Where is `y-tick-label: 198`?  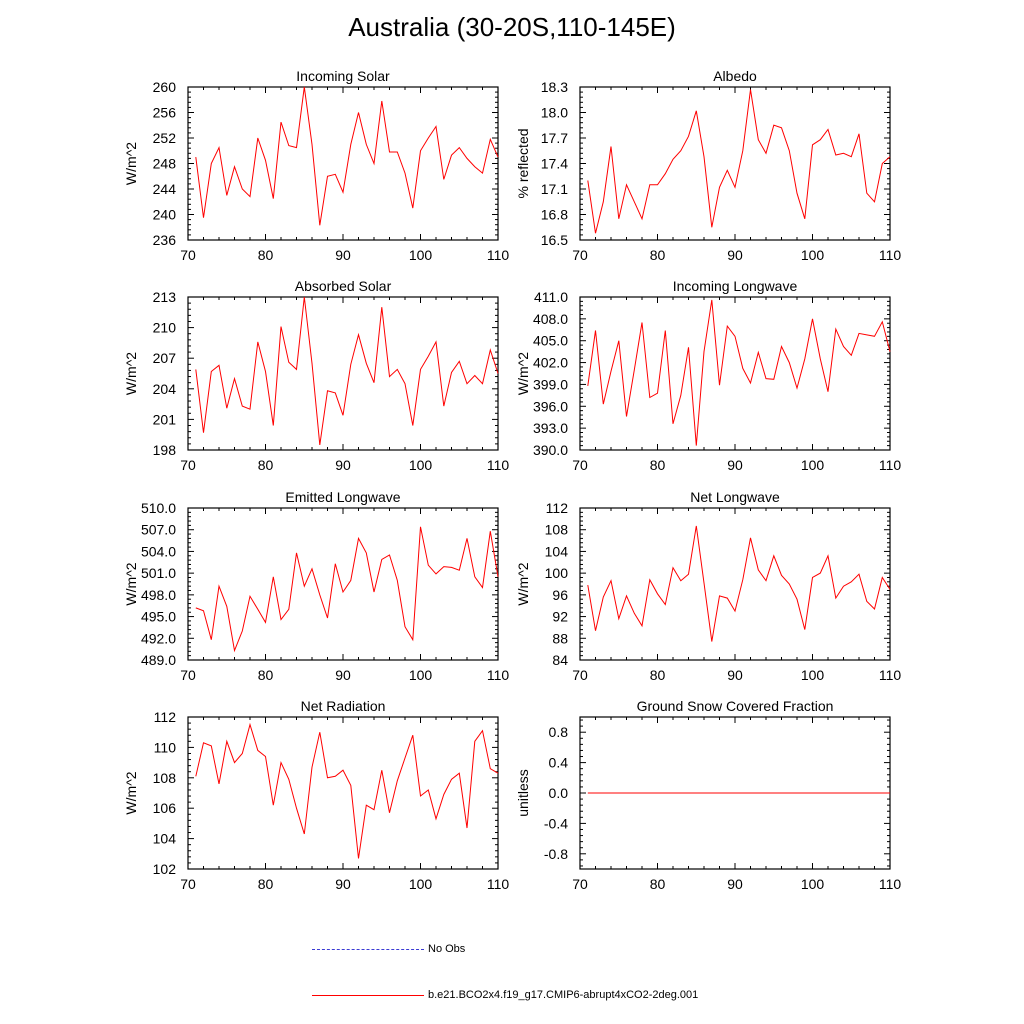
y-tick-label: 198 is located at coordinates (165, 450).